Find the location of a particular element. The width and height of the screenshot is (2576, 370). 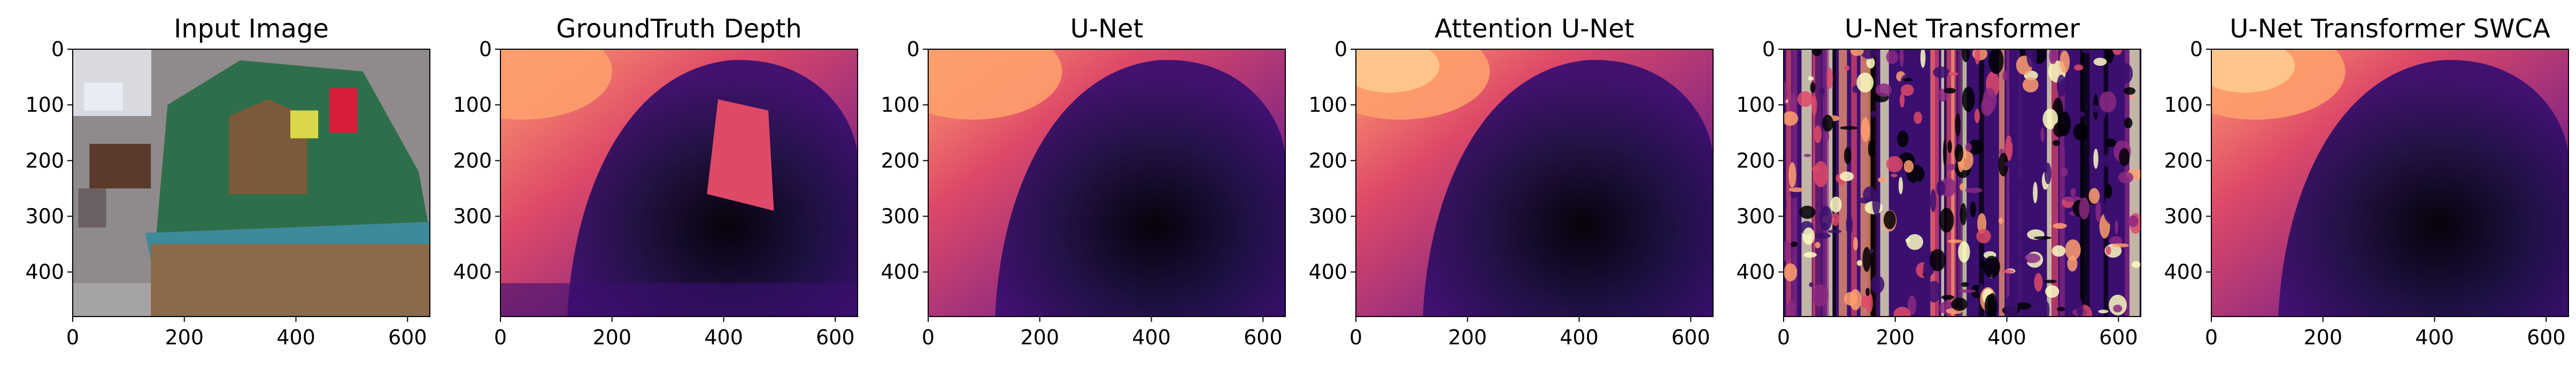

panel-title: Input Image is located at coordinates (251, 29).